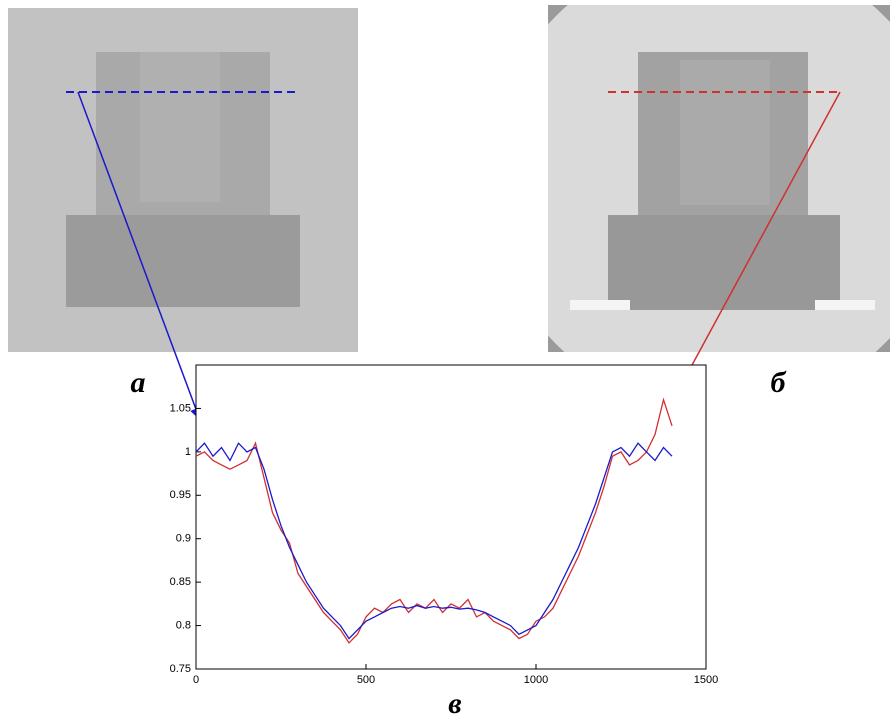 The width and height of the screenshot is (892, 725). Describe the element at coordinates (706, 680) in the screenshot. I see `x-tick-label: 1500` at that location.